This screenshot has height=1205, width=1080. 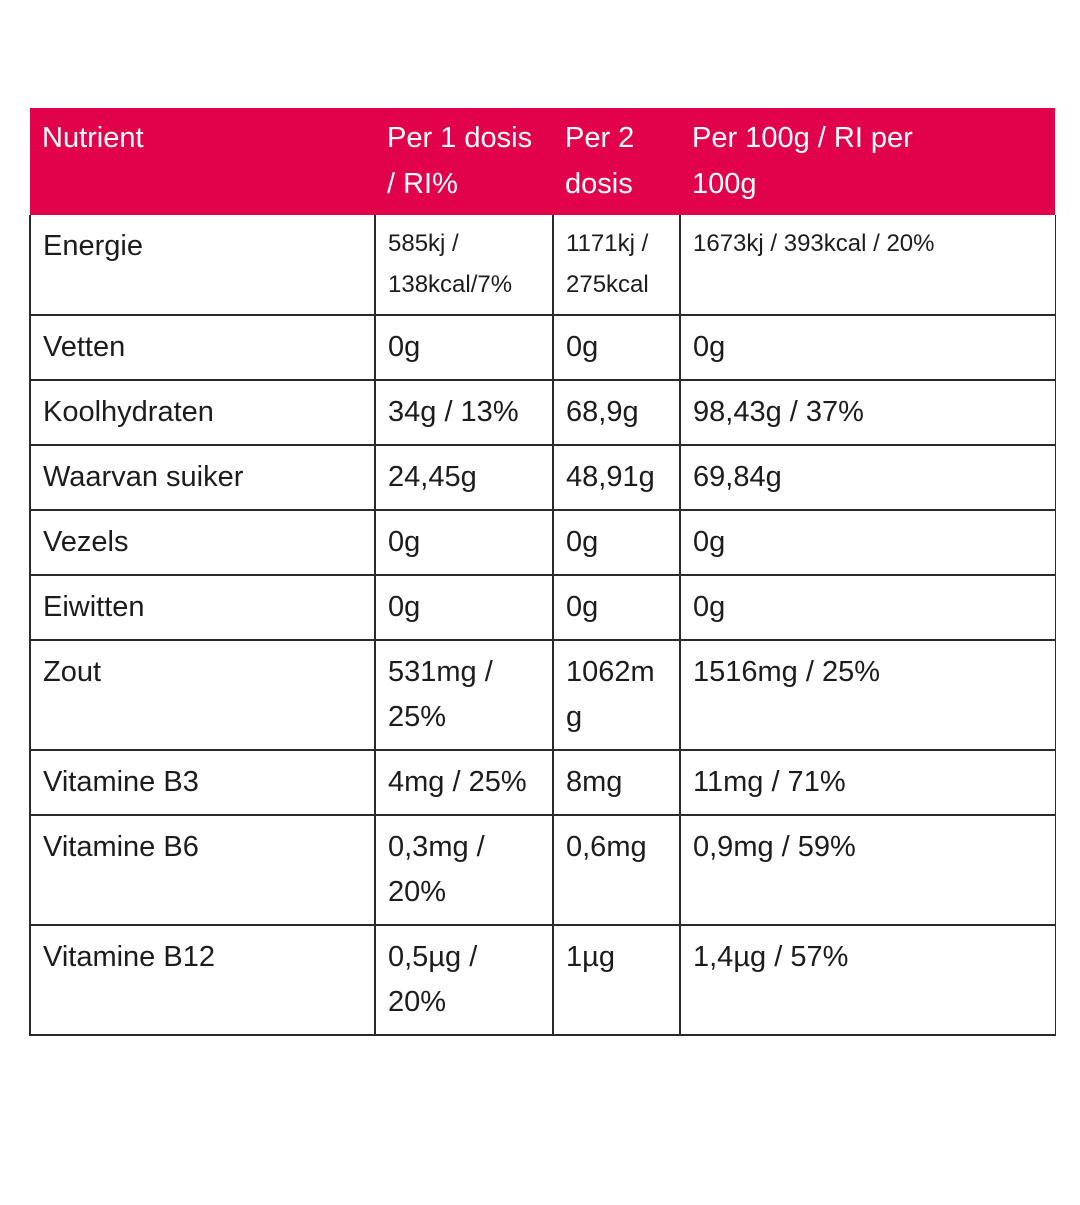 I want to click on per-2-dosis-value-cell: 48,91g, so click(x=616, y=478).